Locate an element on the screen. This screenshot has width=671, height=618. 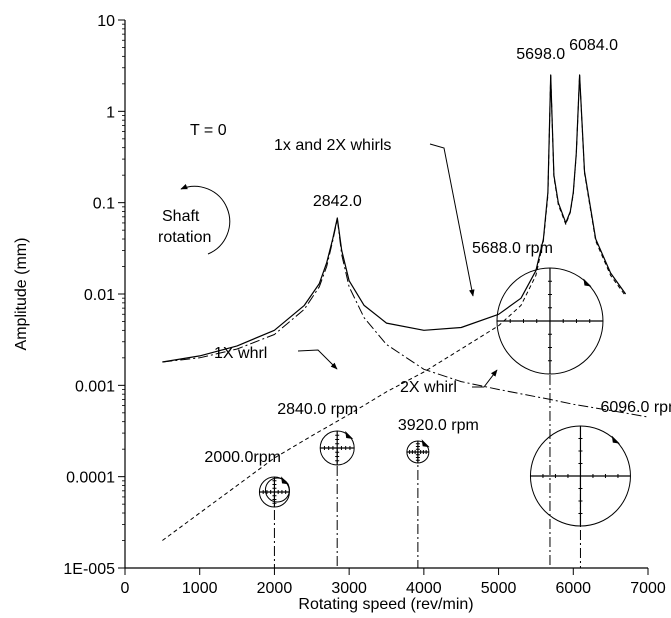
x-tick-label: 3000 is located at coordinates (349, 588).